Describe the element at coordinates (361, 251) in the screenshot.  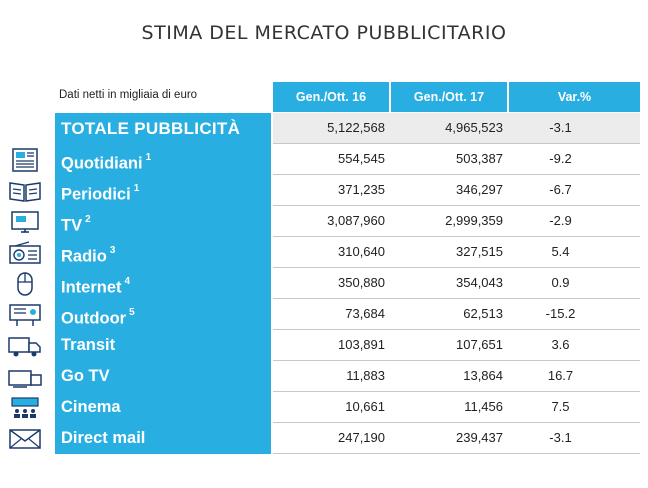
I see `value-gen-ott-16: 310,640` at that location.